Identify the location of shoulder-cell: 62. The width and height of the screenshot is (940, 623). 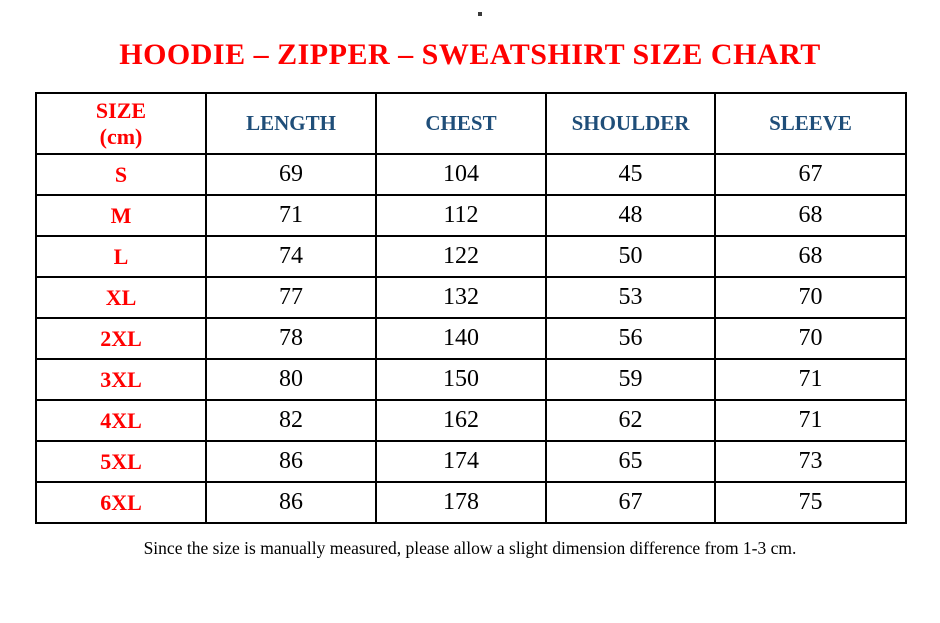
(630, 420).